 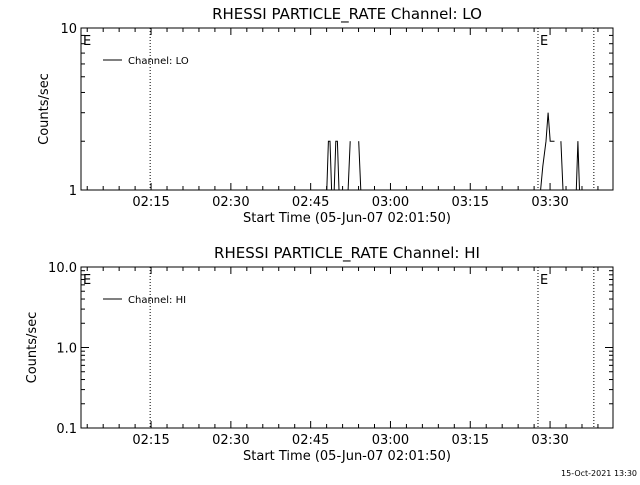 I want to click on chart-title: RHESSI PARTICLE_RATE Channel: HI, so click(x=347, y=253).